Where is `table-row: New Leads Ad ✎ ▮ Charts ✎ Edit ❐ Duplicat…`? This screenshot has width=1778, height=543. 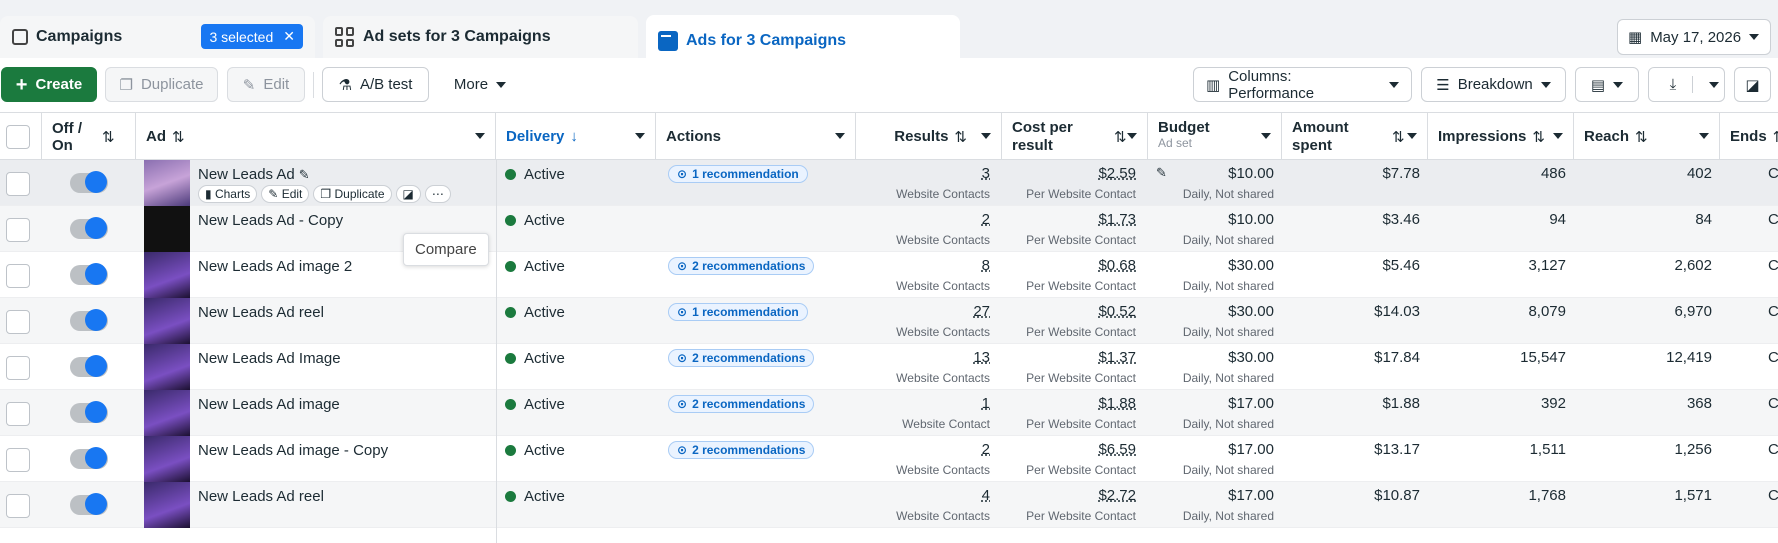 table-row: New Leads Ad ✎ ▮ Charts ✎ Edit ❐ Duplicat… is located at coordinates (889, 183).